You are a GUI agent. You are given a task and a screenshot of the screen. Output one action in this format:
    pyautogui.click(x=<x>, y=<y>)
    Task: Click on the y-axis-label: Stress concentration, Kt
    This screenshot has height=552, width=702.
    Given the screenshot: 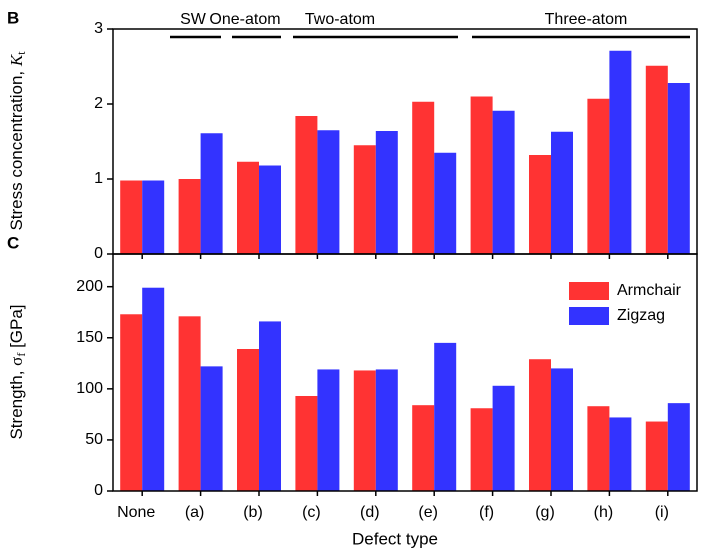 What is the action you would take?
    pyautogui.click(x=17, y=141)
    